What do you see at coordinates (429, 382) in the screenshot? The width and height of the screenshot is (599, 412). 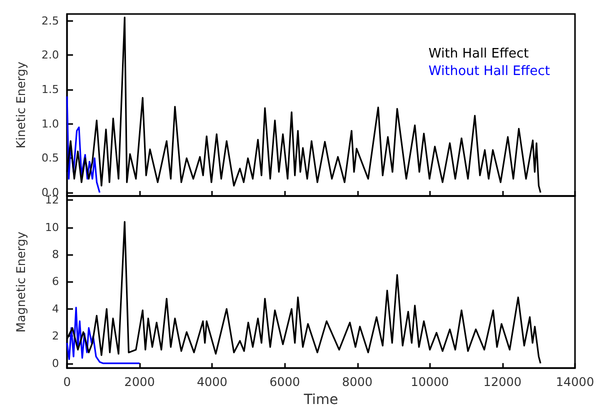 I see `x-tick-label: 10000` at bounding box center [429, 382].